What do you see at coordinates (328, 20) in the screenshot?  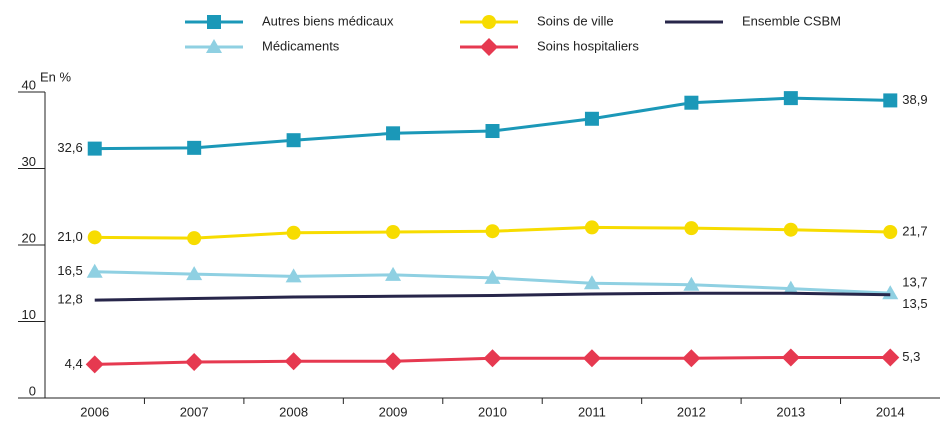 I see `legend-label: Autres biens médicaux` at bounding box center [328, 20].